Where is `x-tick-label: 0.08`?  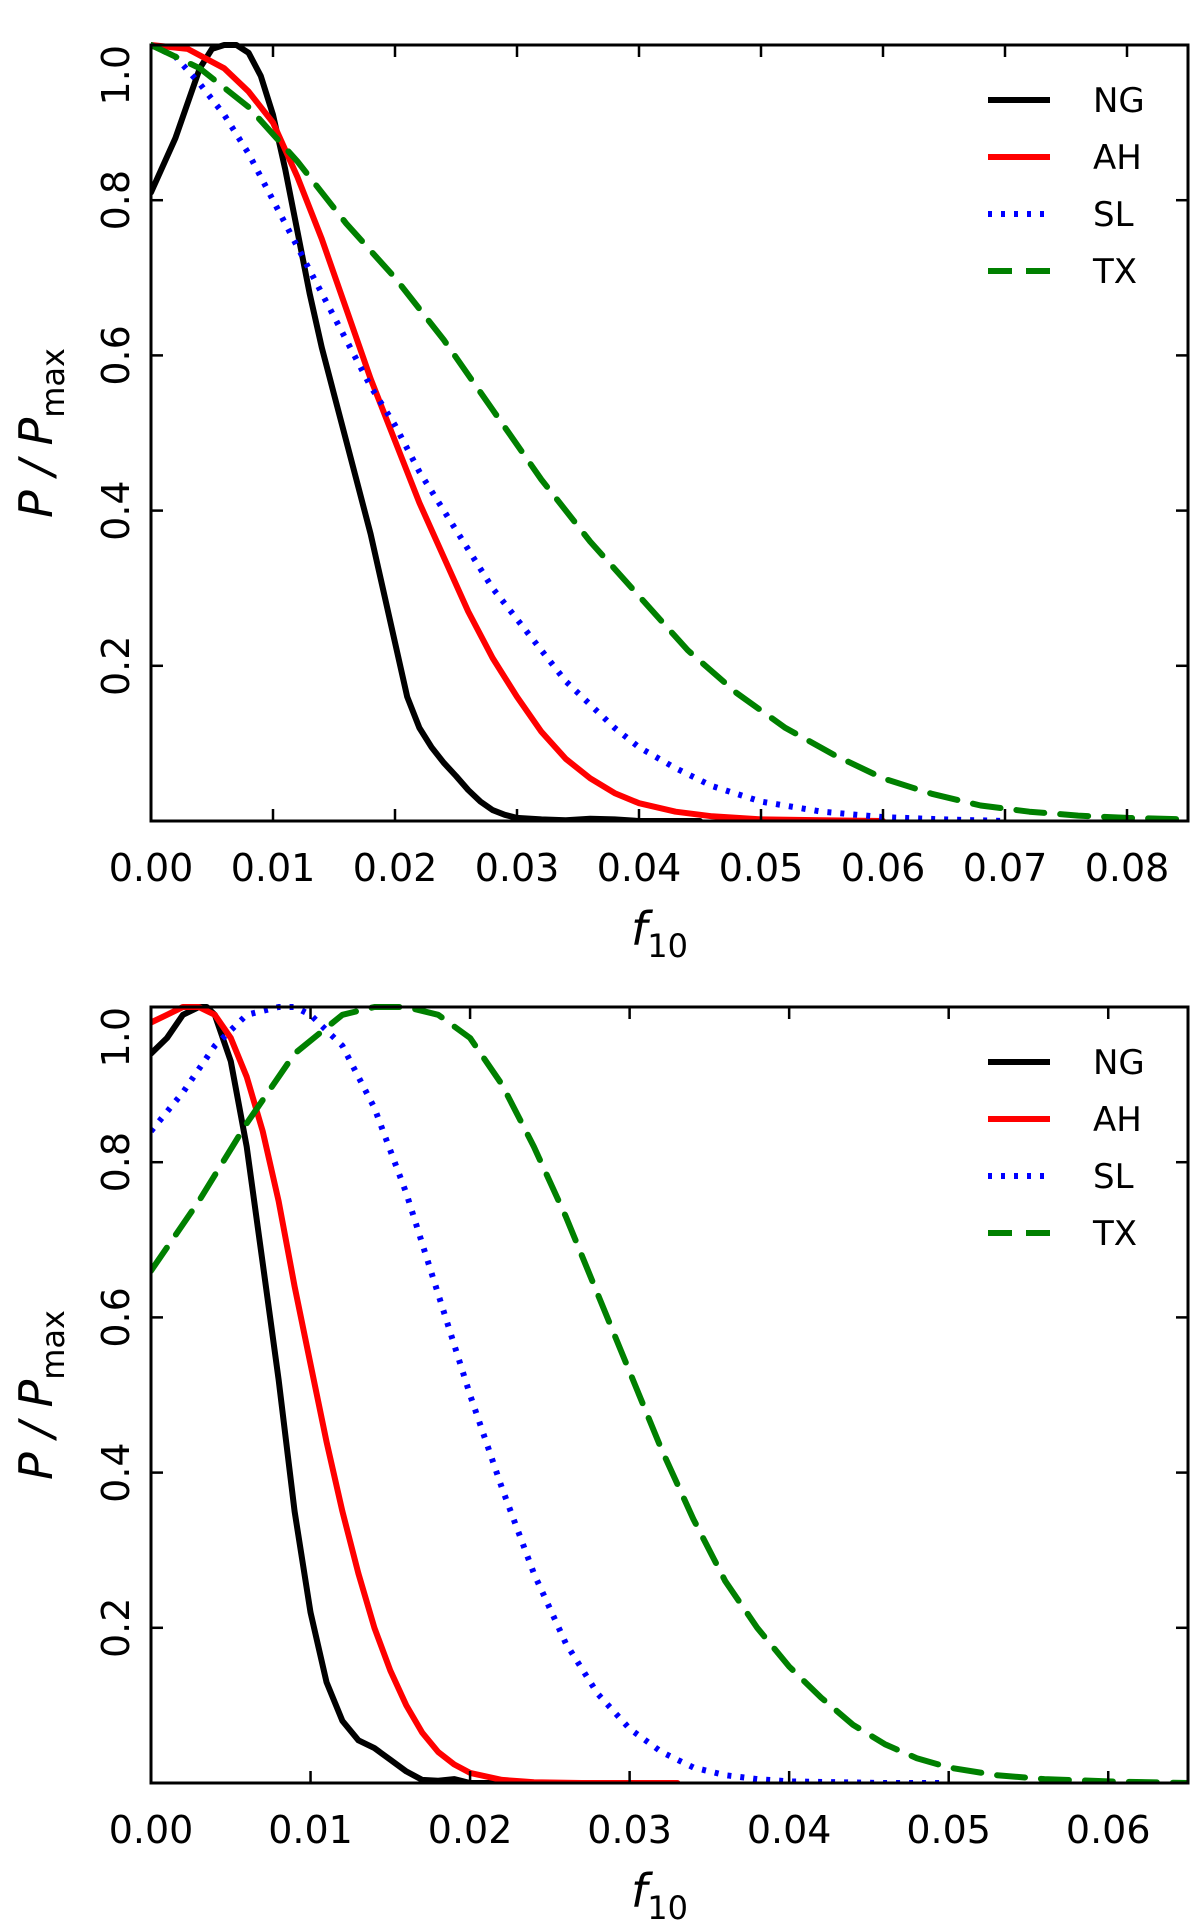
x-tick-label: 0.08 is located at coordinates (1127, 868).